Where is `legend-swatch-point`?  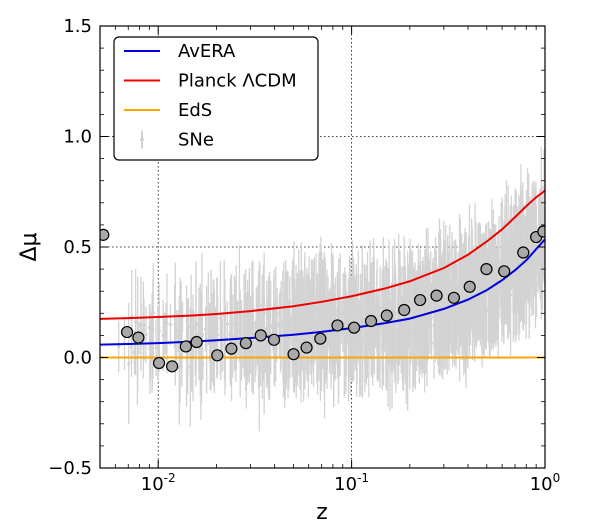 legend-swatch-point is located at coordinates (142, 139).